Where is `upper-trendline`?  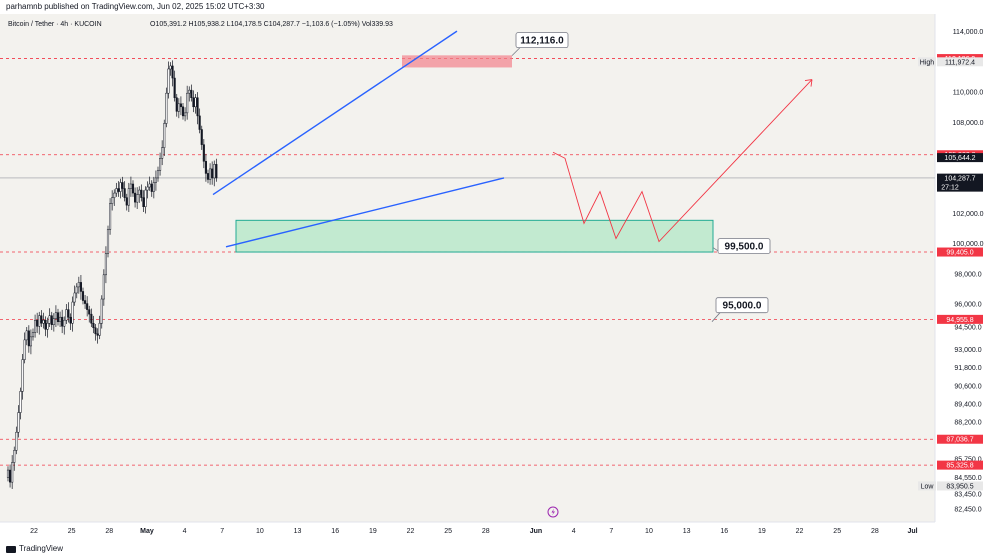
upper-trendline is located at coordinates (335, 113).